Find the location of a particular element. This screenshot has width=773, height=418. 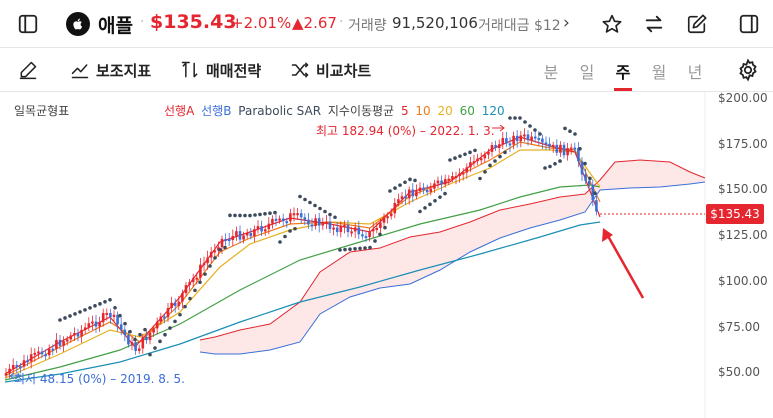

legend-ema-label: 지수이동평균 is located at coordinates (361, 111).